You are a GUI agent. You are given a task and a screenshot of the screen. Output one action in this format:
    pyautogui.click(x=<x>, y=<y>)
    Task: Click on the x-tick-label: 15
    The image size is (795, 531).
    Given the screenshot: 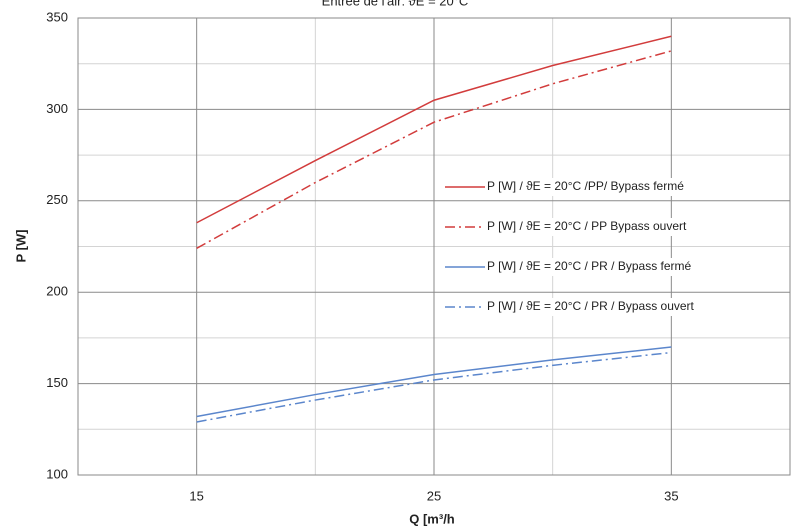 What is the action you would take?
    pyautogui.click(x=196, y=495)
    